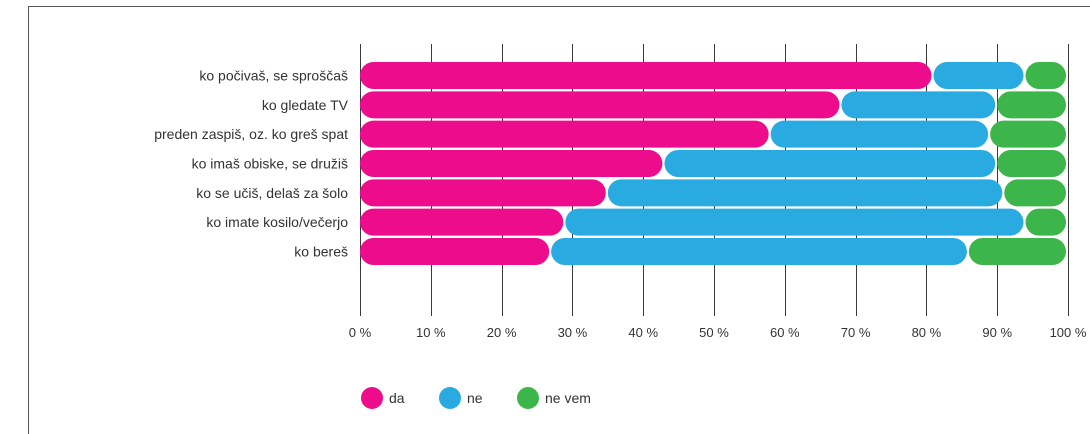 Image resolution: width=1090 pixels, height=434 pixels. Describe the element at coordinates (856, 332) in the screenshot. I see `x-tick-label: 70 %` at that location.